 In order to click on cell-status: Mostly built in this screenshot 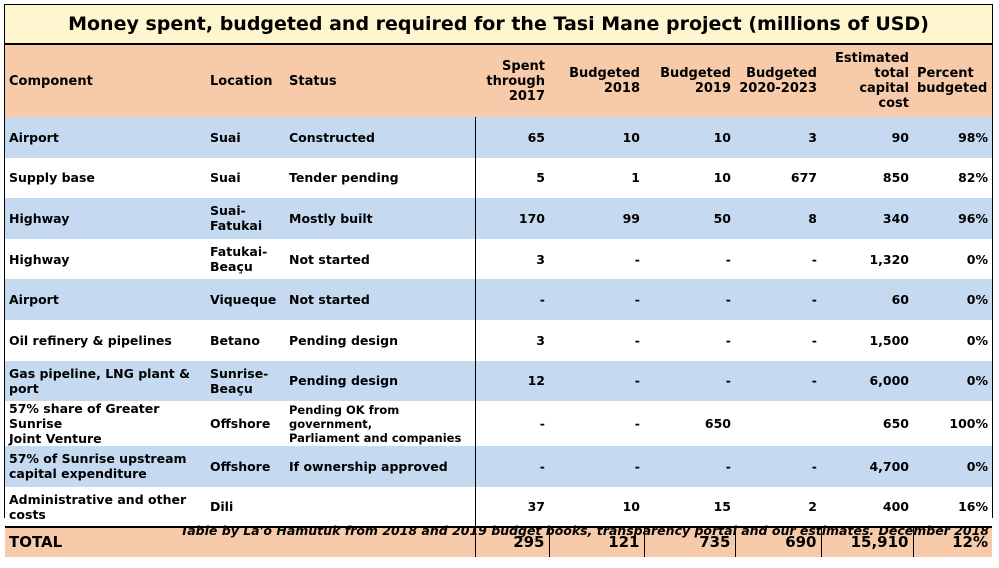, I will do `click(380, 218)`.